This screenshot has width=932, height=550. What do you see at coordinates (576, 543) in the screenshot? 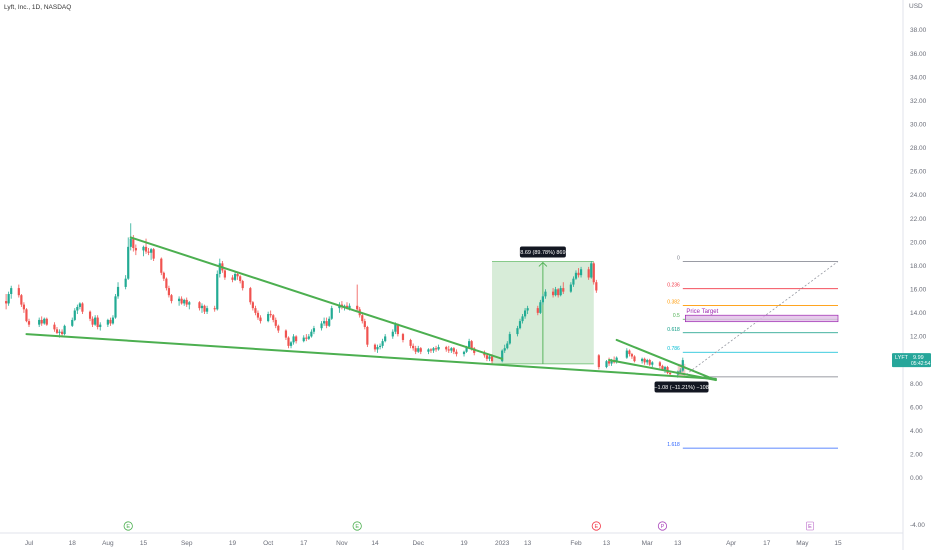
I see `x-tick-label: Feb` at bounding box center [576, 543].